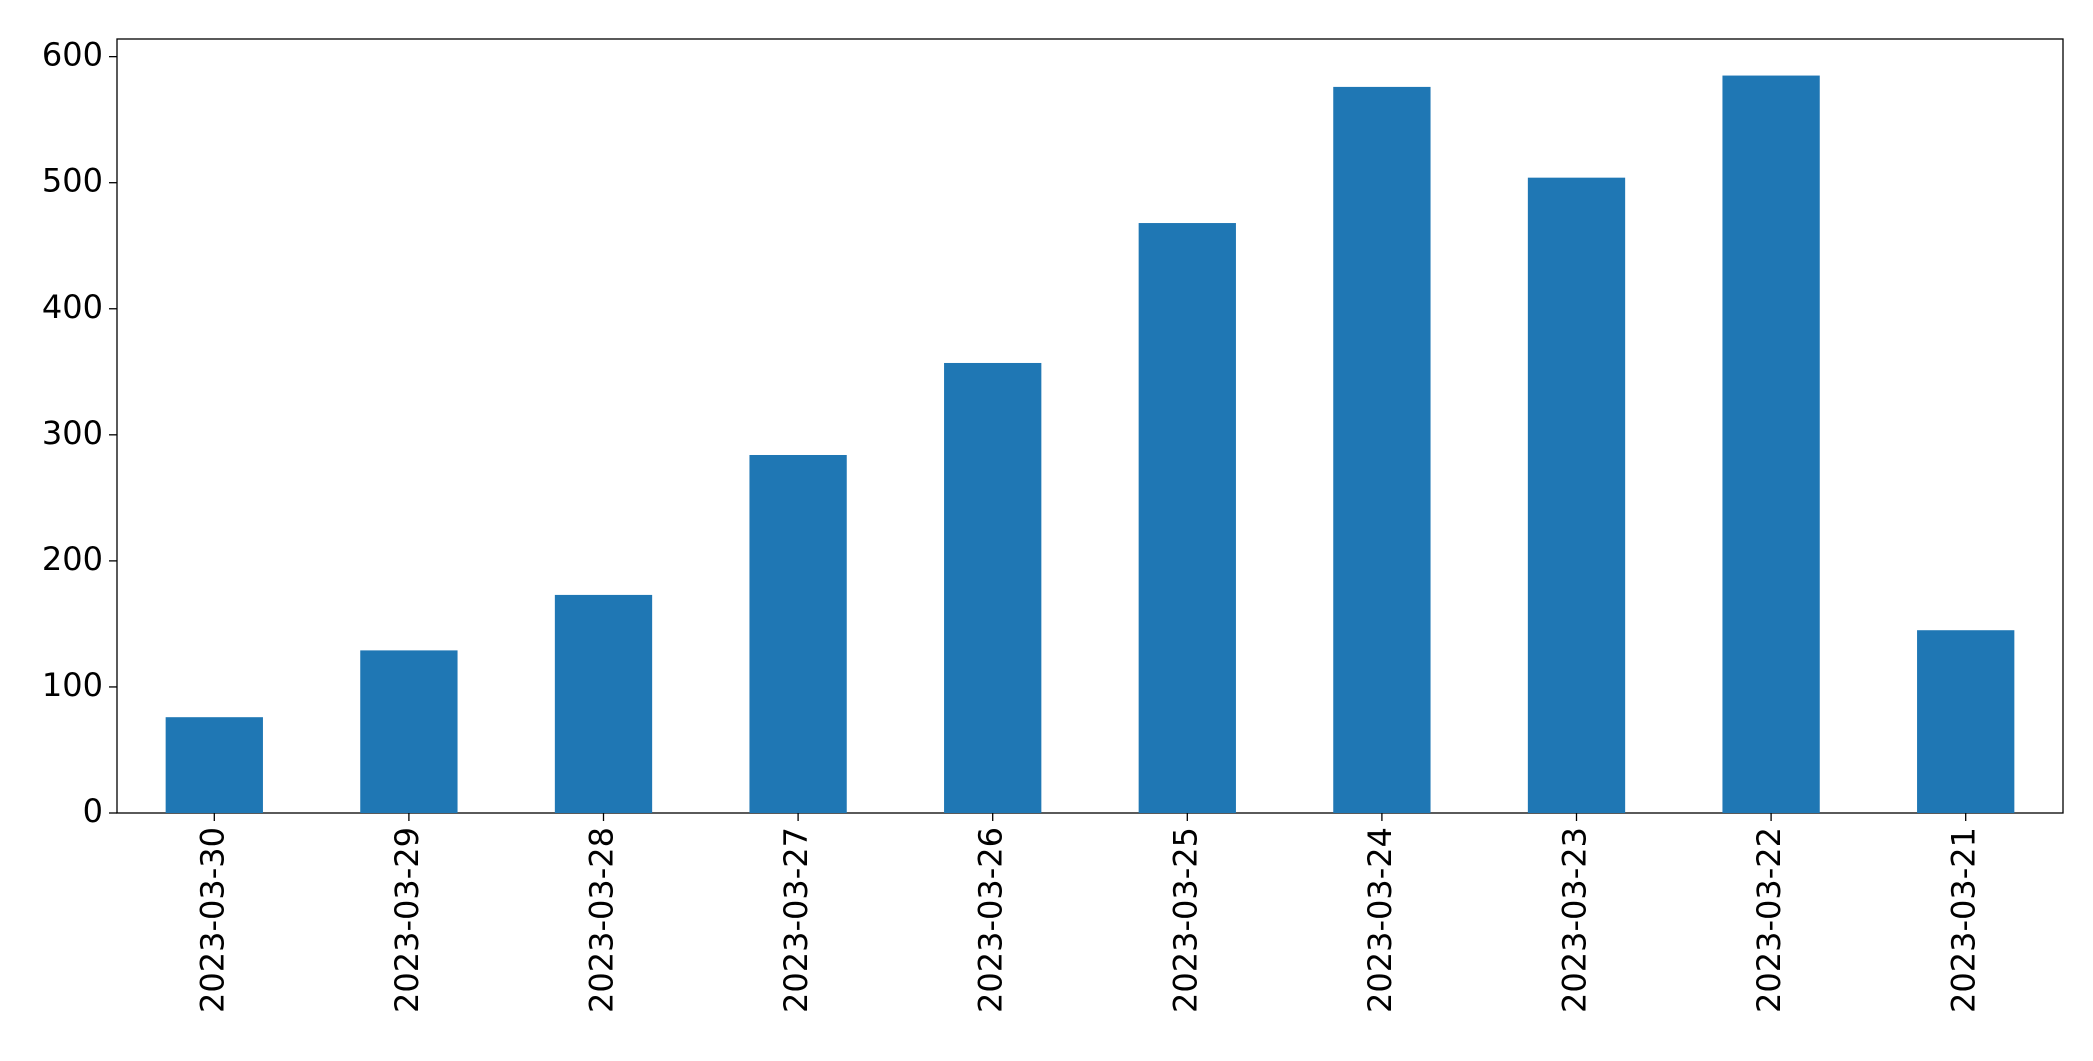 This screenshot has height=1061, width=2093. Describe the element at coordinates (991, 920) in the screenshot. I see `x-tick-label: 2023-03-26` at that location.